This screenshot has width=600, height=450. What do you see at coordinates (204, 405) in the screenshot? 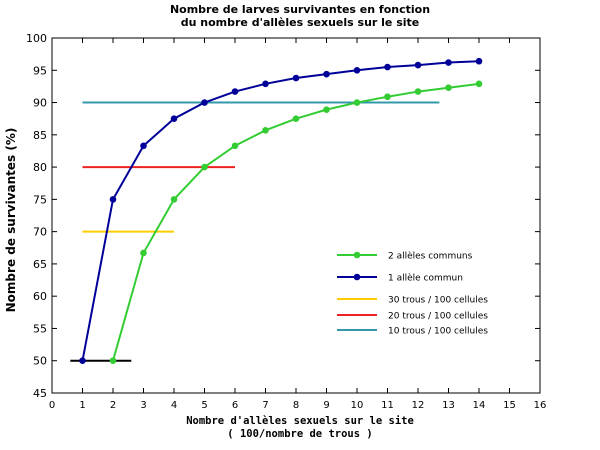
I see `x-tick-label: 5` at bounding box center [204, 405].